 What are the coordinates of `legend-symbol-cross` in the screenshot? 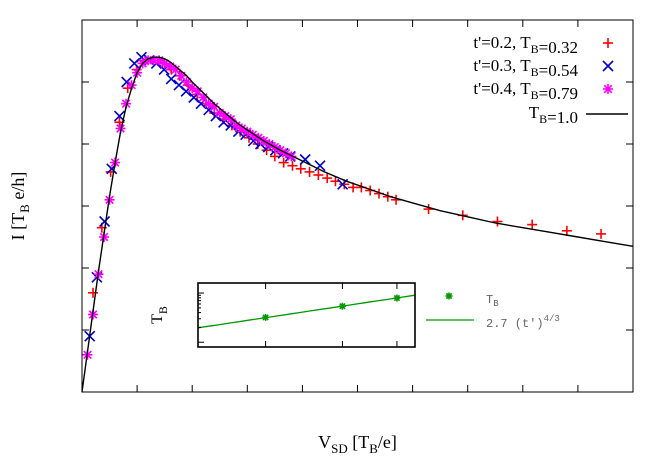 It's located at (608, 66).